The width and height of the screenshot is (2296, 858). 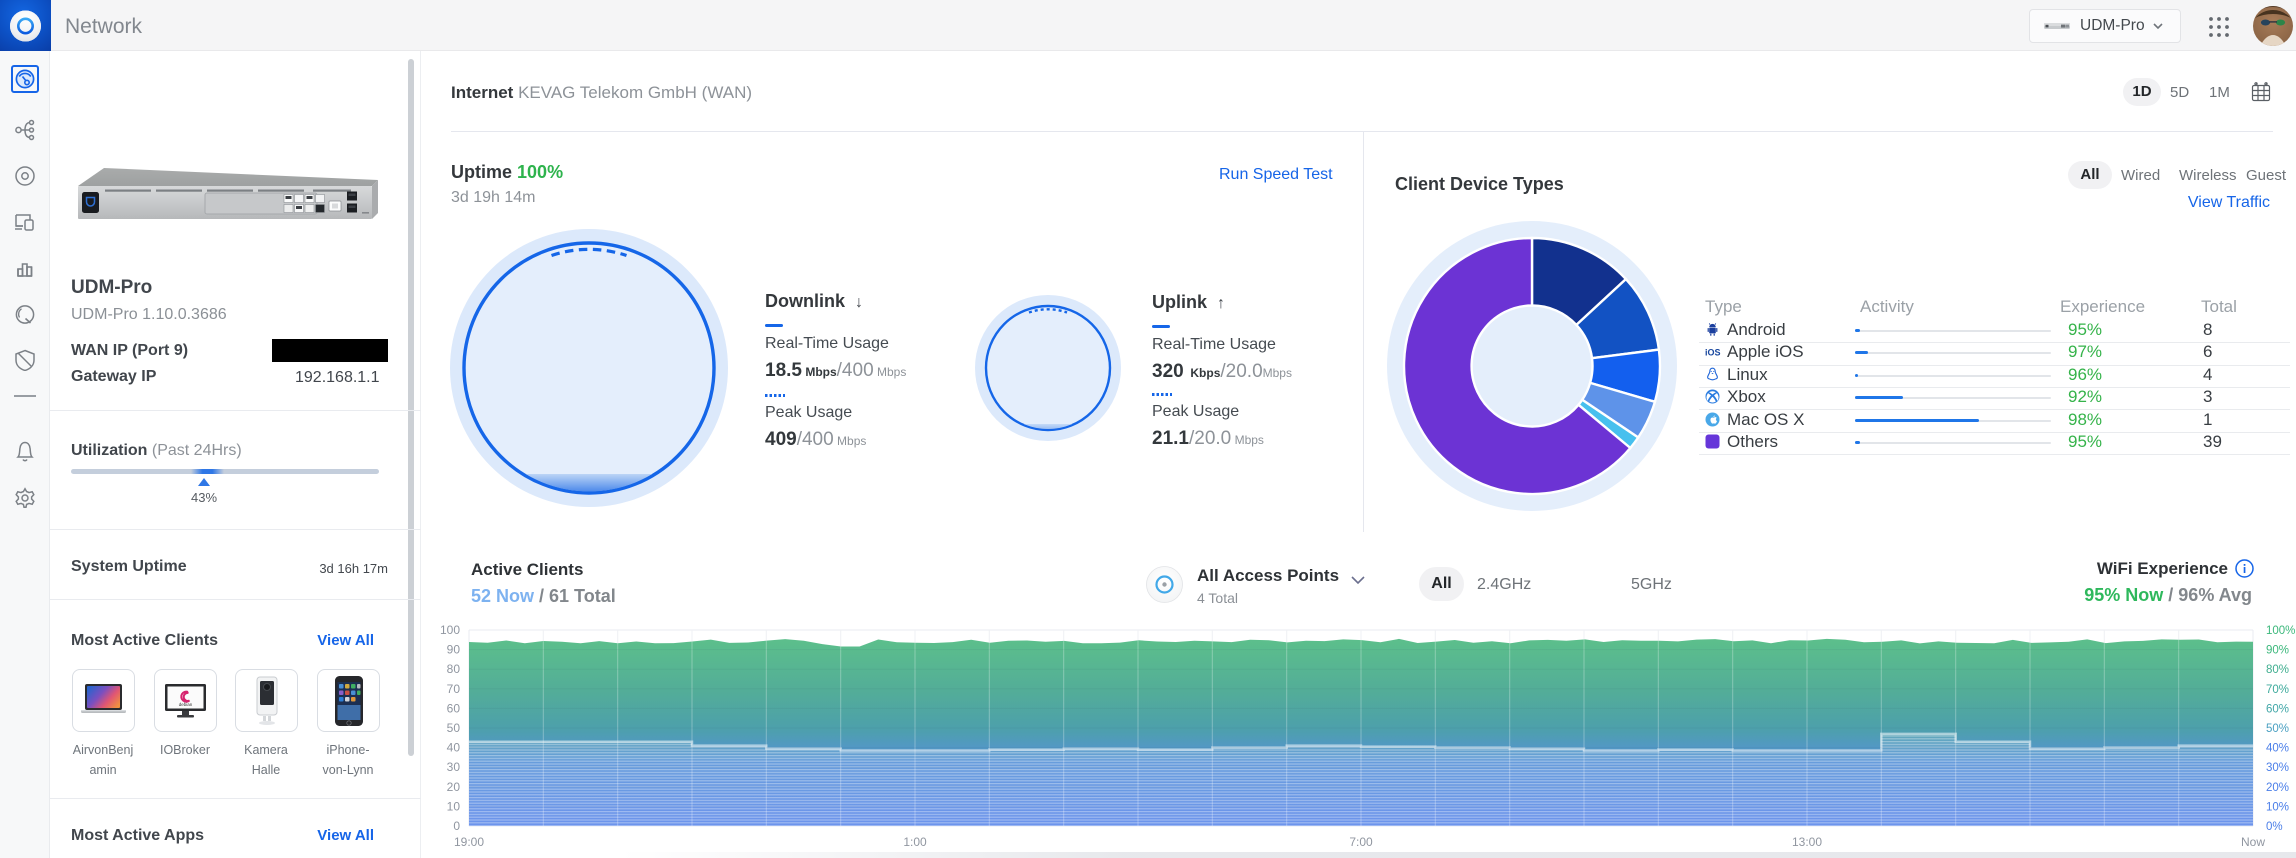 What do you see at coordinates (2253, 842) in the screenshot?
I see `svg-text: Now` at bounding box center [2253, 842].